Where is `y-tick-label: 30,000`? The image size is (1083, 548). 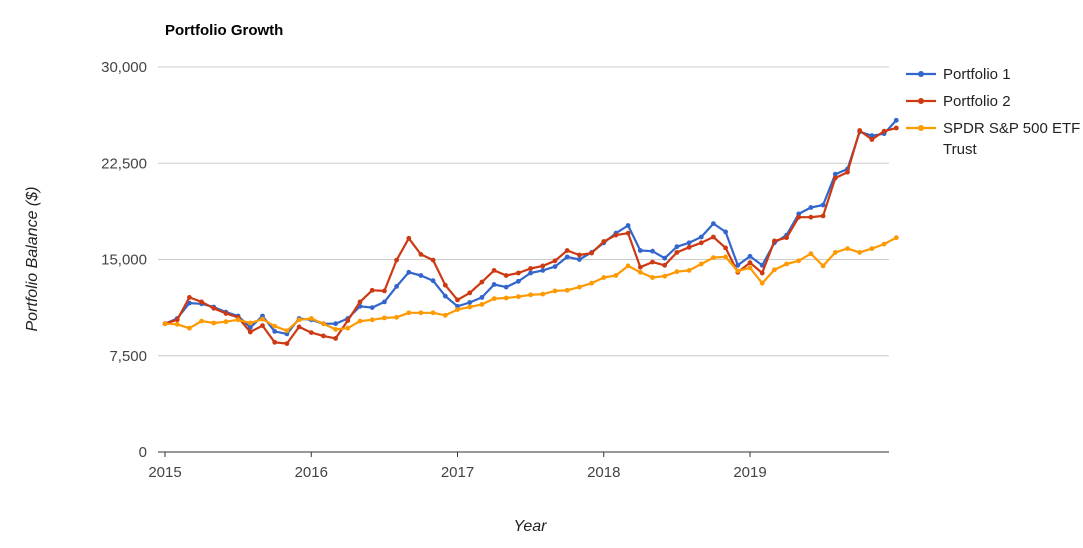
y-tick-label: 30,000 is located at coordinates (124, 67).